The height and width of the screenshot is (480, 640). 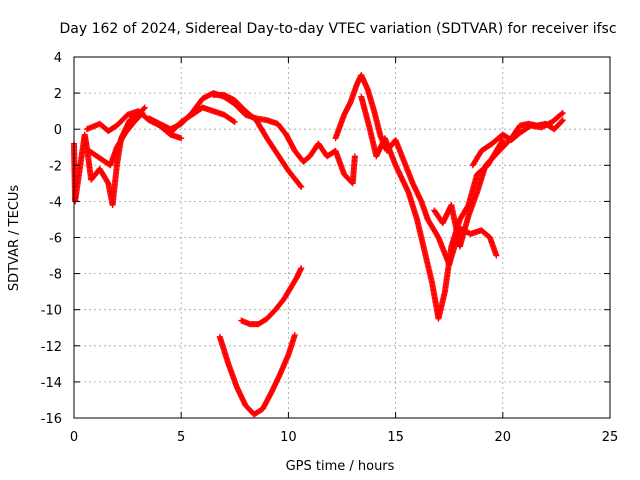 What do you see at coordinates (55, 239) in the screenshot?
I see `y-tick-label: -6` at bounding box center [55, 239].